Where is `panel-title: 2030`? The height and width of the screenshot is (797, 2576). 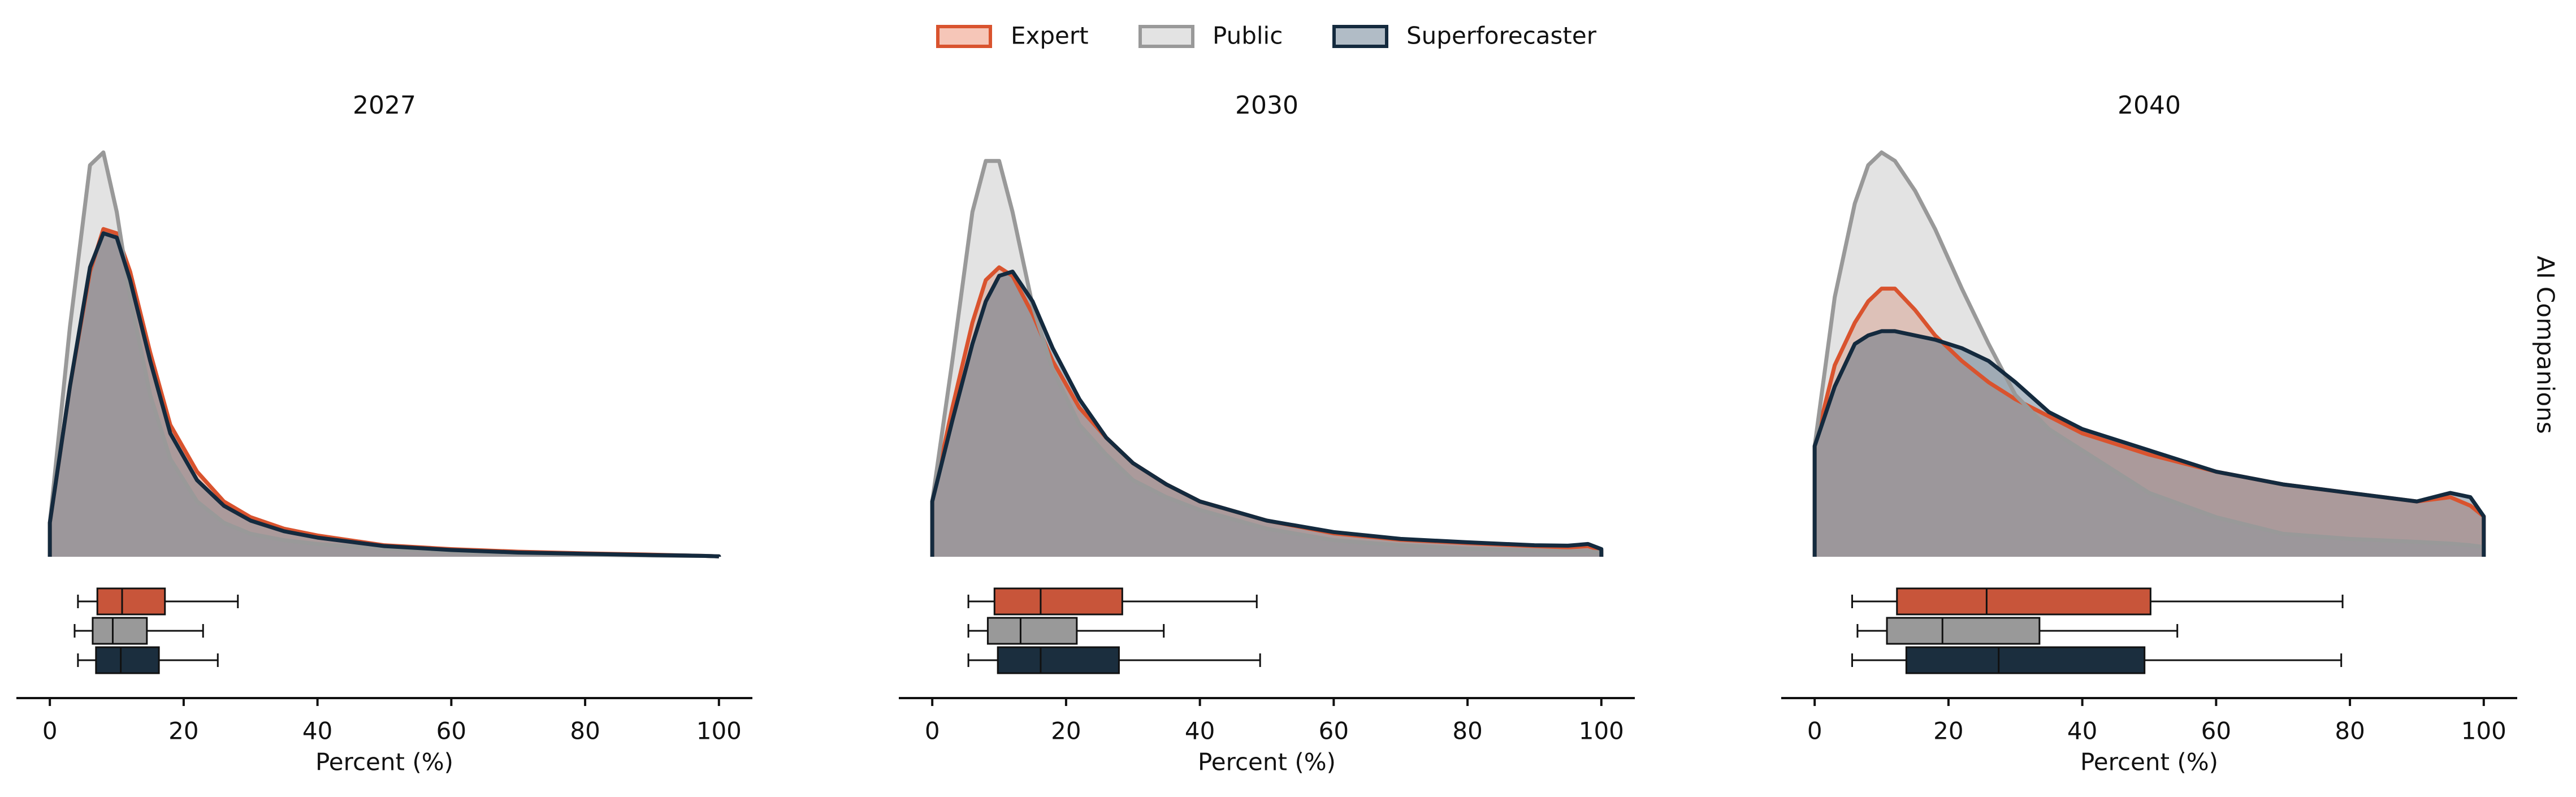
panel-title: 2030 is located at coordinates (1266, 105).